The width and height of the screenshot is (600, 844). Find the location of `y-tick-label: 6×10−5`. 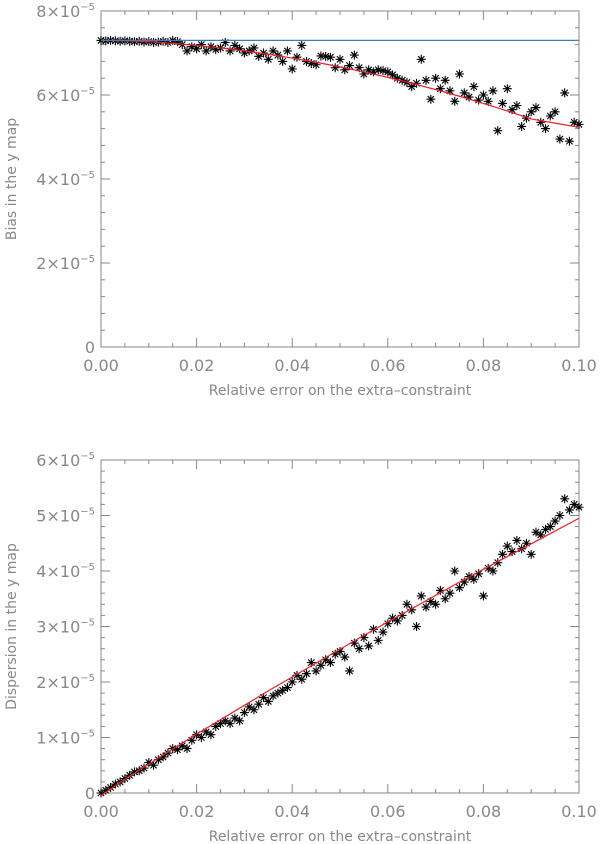

y-tick-label: 6×10−5 is located at coordinates (65, 460).